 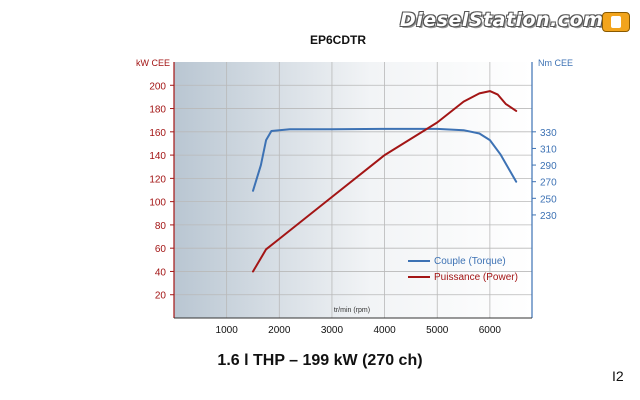 What do you see at coordinates (437, 330) in the screenshot?
I see `x-tick-label: 5000` at bounding box center [437, 330].